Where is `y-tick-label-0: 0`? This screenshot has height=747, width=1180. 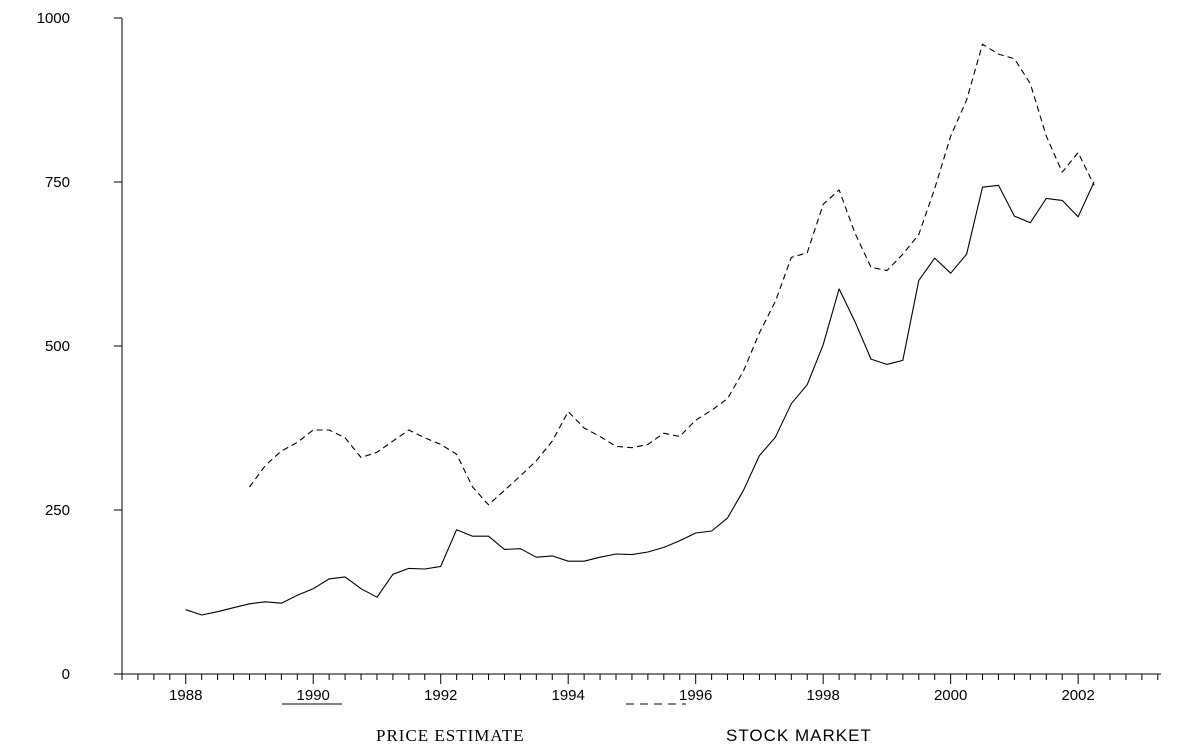 y-tick-label-0: 0 is located at coordinates (66, 674).